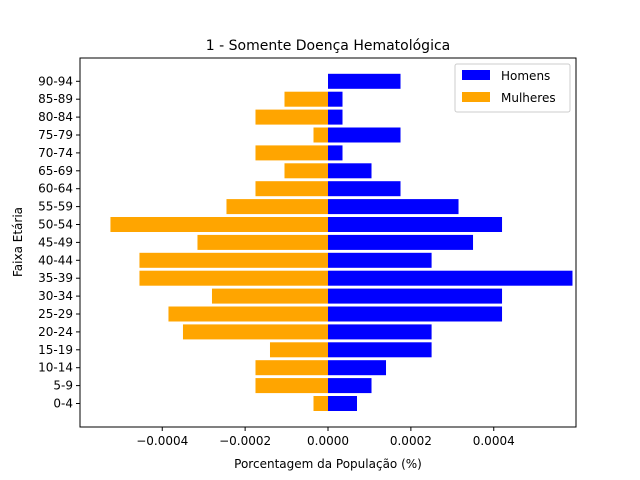 The height and width of the screenshot is (480, 640). Describe the element at coordinates (55, 207) in the screenshot. I see `y-tick-label-55-59: 55-59` at that location.